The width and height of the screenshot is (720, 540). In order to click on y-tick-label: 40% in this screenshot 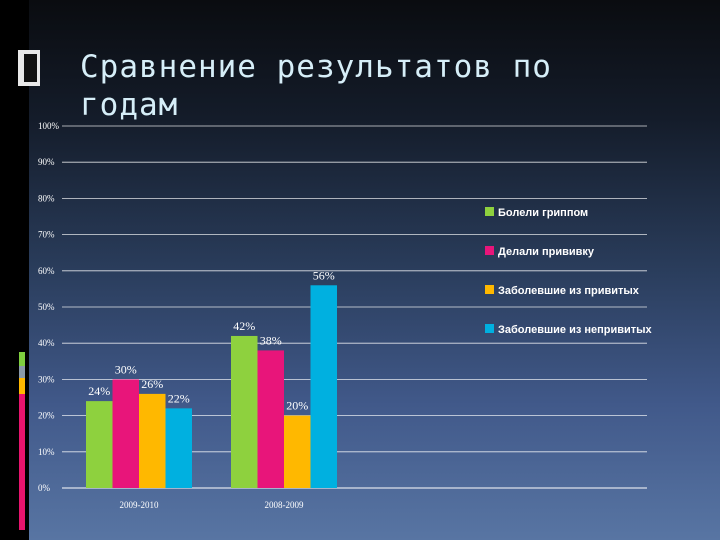, I will do `click(46, 343)`.